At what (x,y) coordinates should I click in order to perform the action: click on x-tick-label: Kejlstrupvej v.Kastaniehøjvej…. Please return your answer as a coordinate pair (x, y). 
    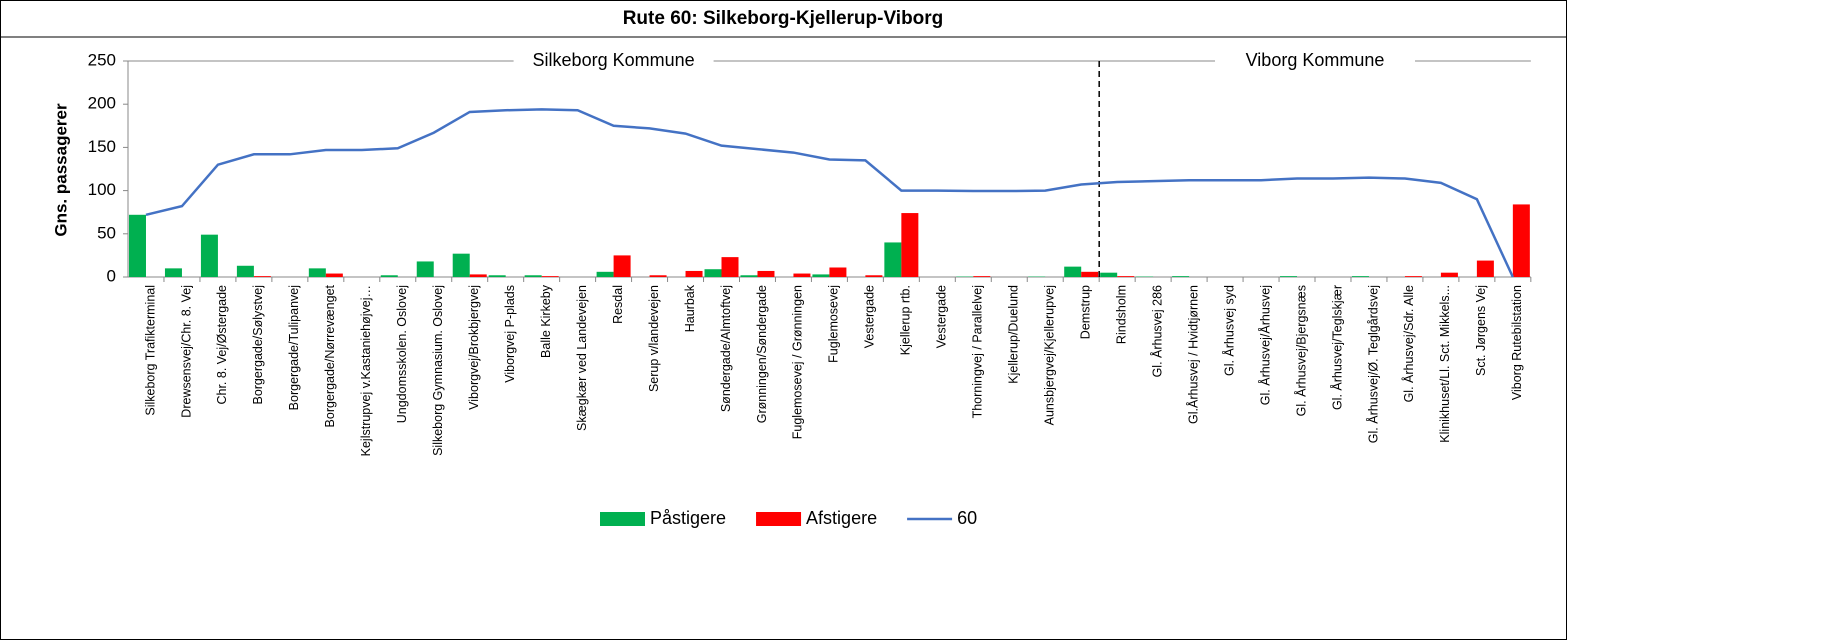
    Looking at the image, I should click on (366, 370).